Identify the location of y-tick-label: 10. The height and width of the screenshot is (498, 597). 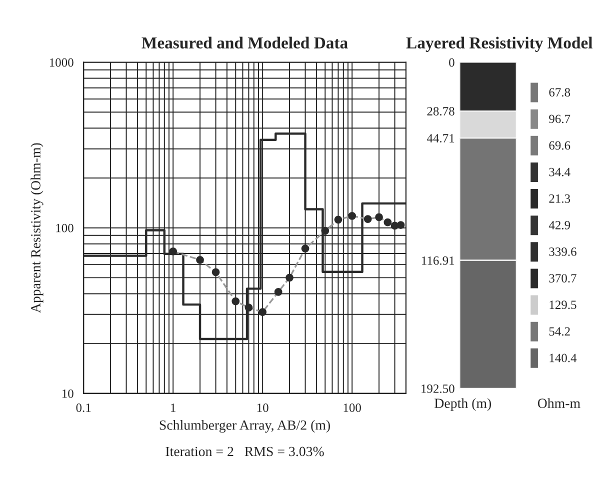
(68, 393).